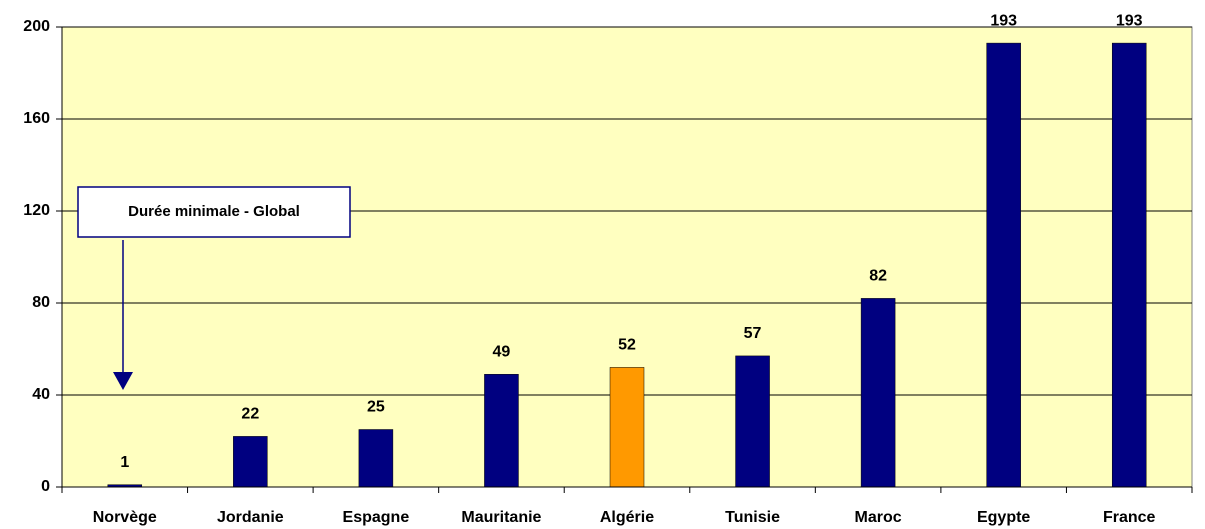 Image resolution: width=1205 pixels, height=529 pixels. Describe the element at coordinates (250, 517) in the screenshot. I see `x-tick-label: Jordanie` at that location.